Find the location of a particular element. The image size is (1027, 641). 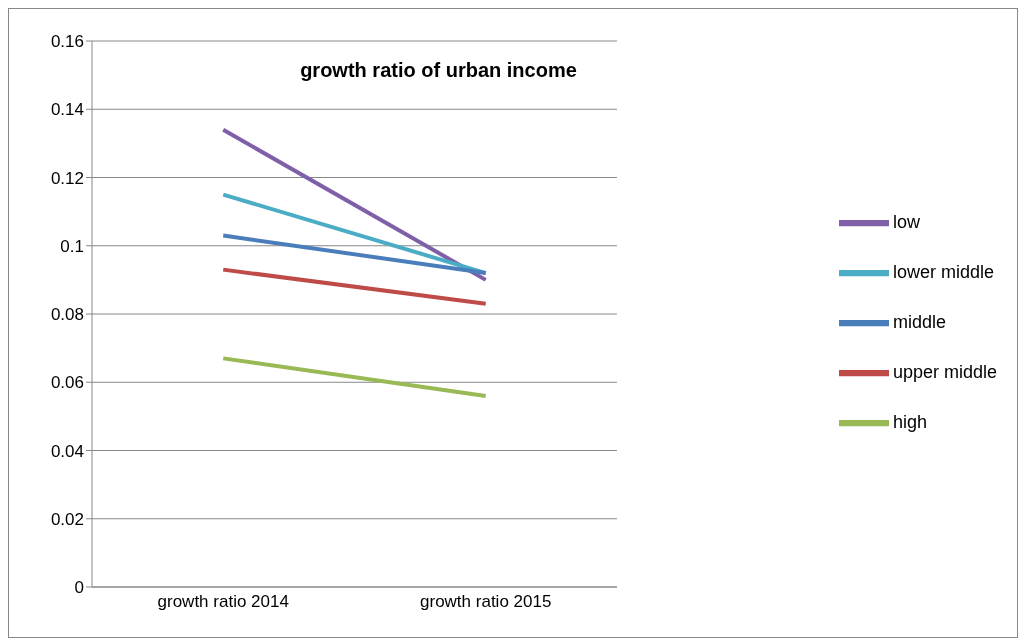

y-tick-label: 0.04 is located at coordinates (67, 451).